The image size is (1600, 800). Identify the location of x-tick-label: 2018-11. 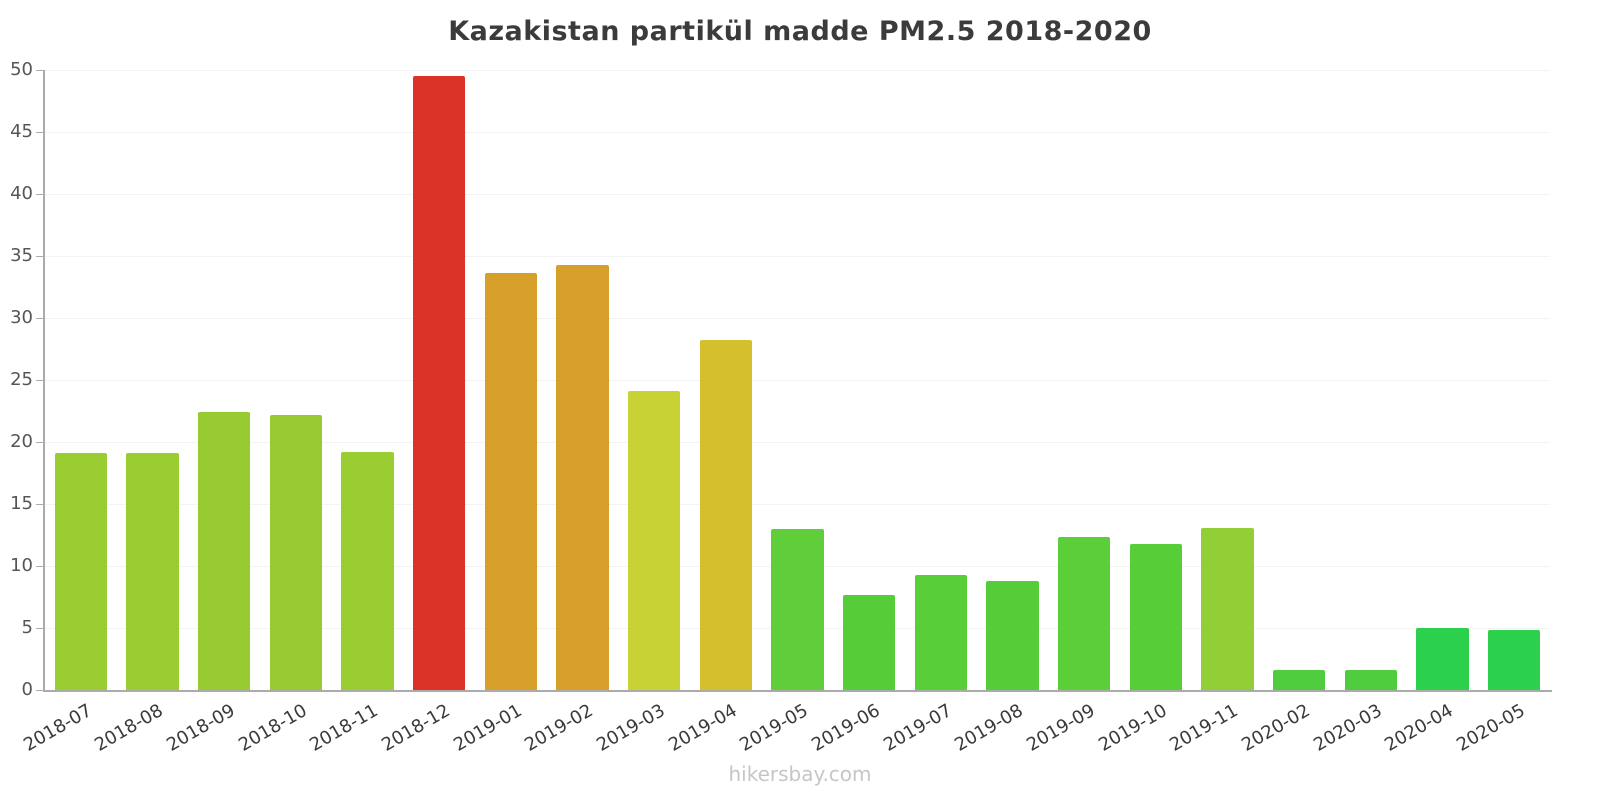
(344, 728).